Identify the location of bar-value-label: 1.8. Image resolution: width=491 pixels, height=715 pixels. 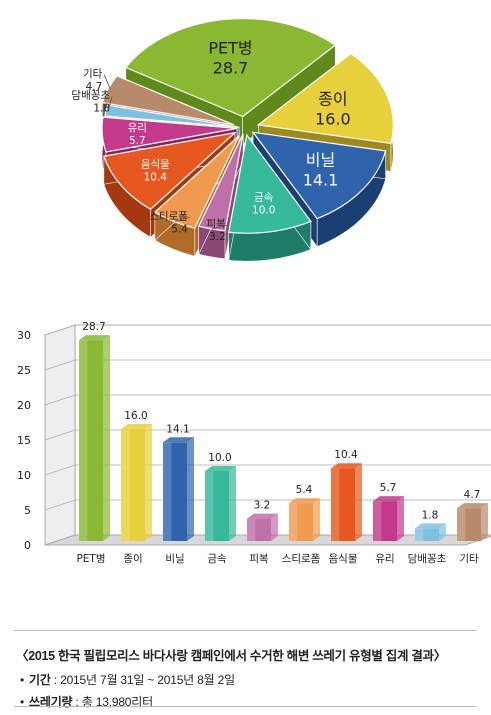
(430, 515).